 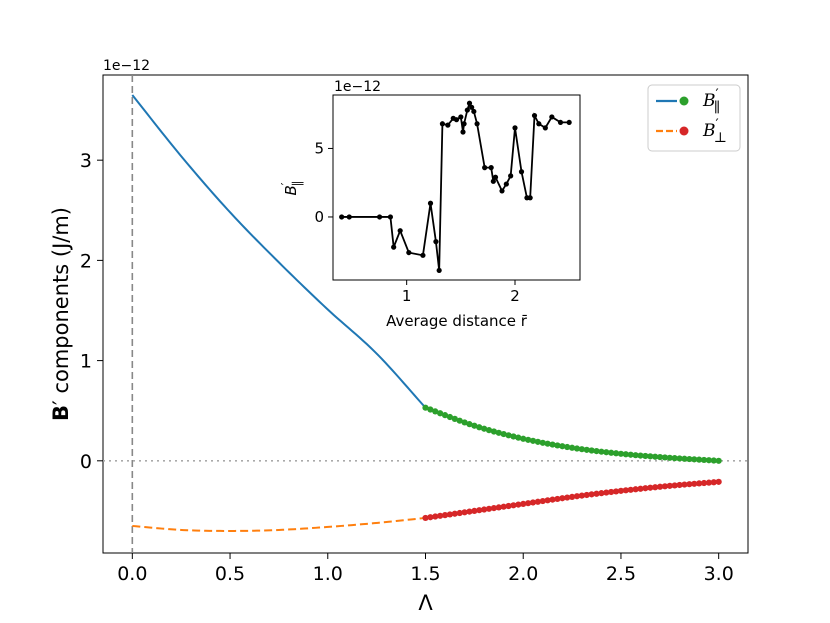 I want to click on inset-y-axis-ticks: 05, so click(x=323, y=182).